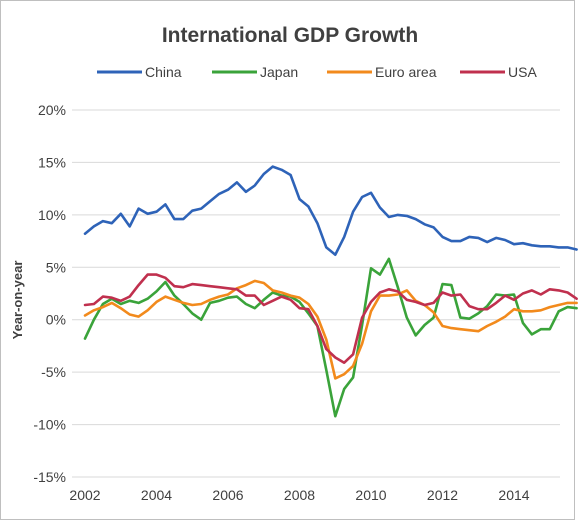 Image resolution: width=581 pixels, height=522 pixels. I want to click on x-axis-ticks: 2002 2004 2006 2008 2010 2012 2014, so click(299, 495).